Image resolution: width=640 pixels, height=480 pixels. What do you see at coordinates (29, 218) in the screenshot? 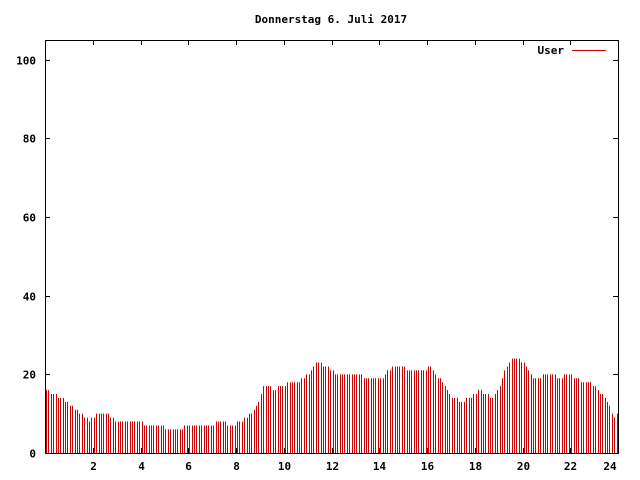
I see `y-tick-label: 60` at bounding box center [29, 218].